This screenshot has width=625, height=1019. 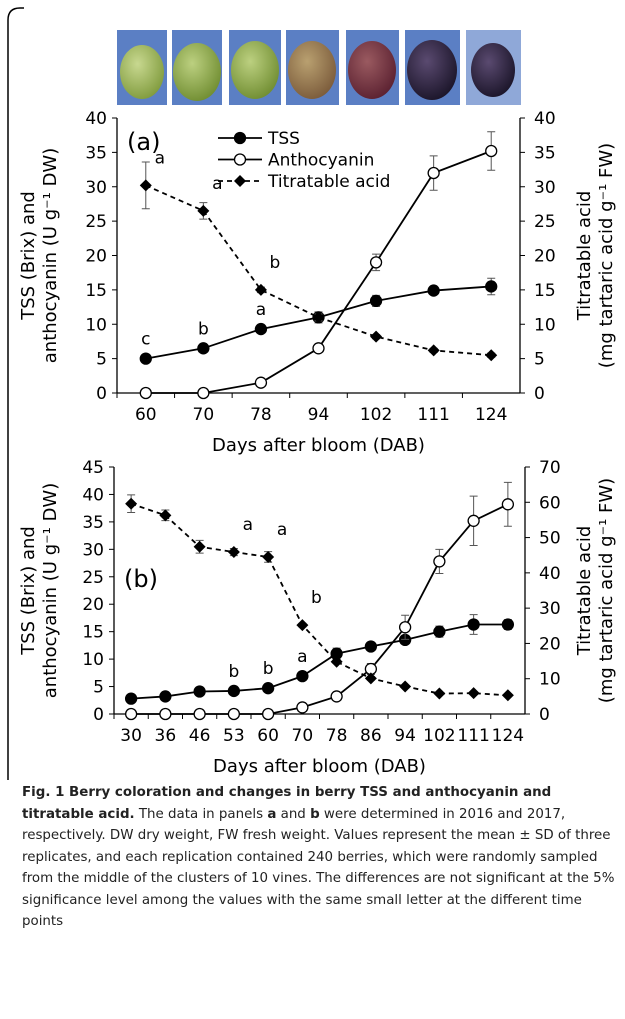 What do you see at coordinates (145, 340) in the screenshot?
I see `significance-label: c` at bounding box center [145, 340].